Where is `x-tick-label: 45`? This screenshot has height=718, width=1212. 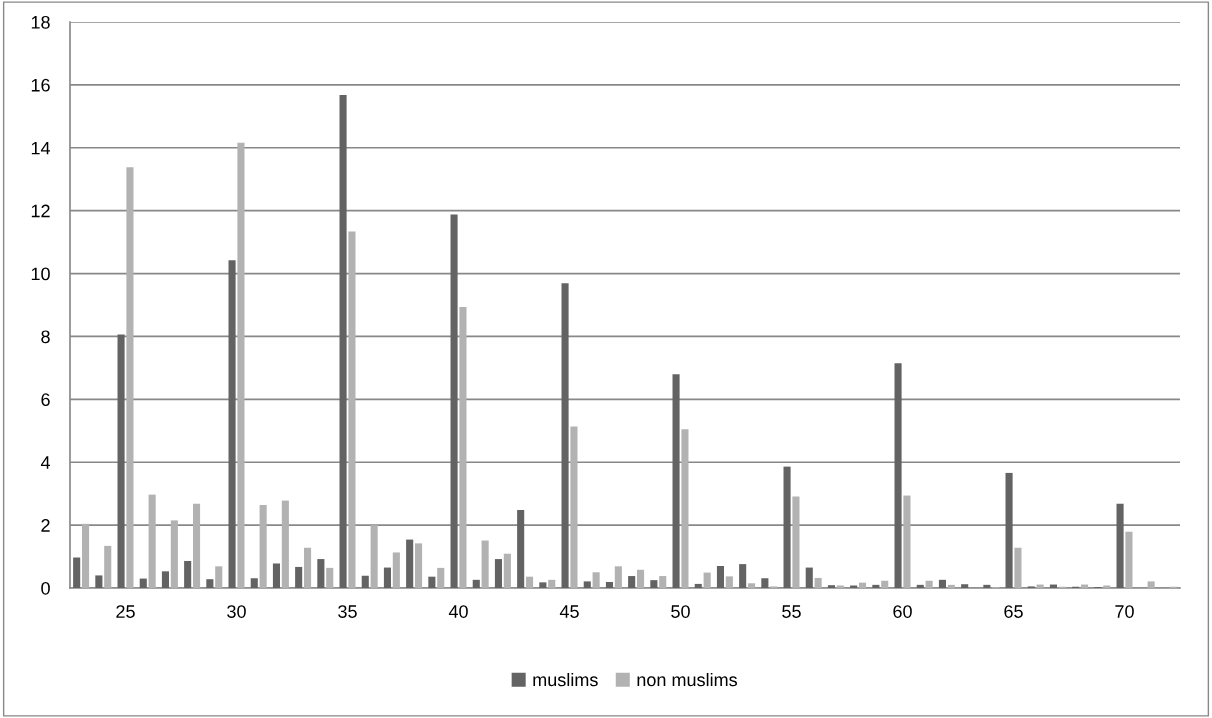
x-tick-label: 45 is located at coordinates (569, 611).